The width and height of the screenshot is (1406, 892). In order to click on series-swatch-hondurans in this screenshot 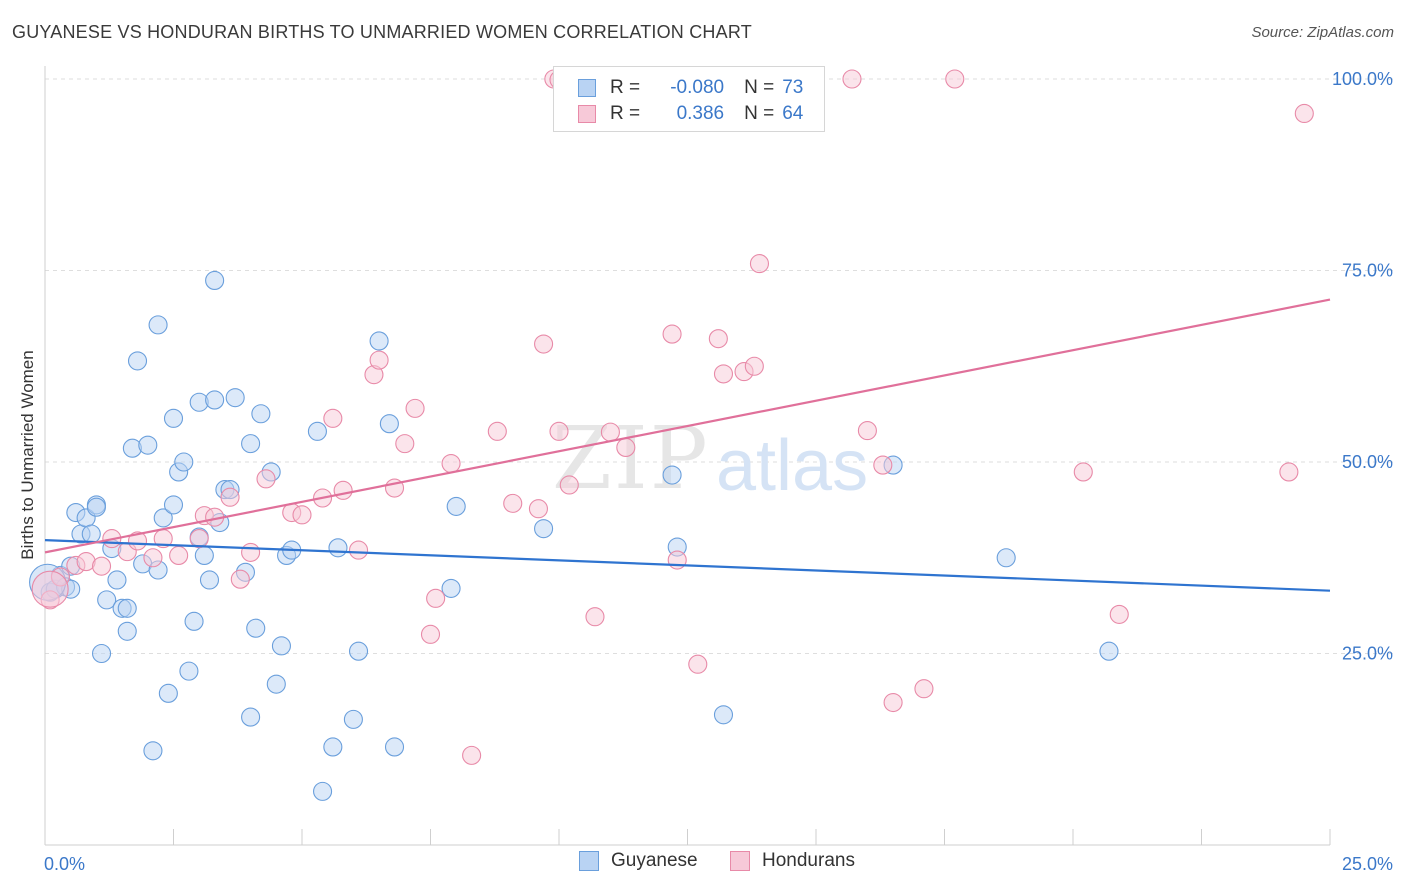, I will do `click(740, 861)`.